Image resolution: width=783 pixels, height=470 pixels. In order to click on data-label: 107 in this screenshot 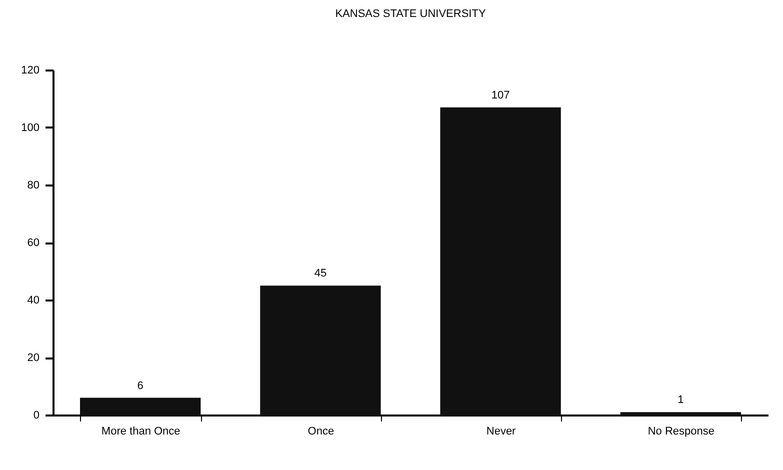, I will do `click(500, 95)`.